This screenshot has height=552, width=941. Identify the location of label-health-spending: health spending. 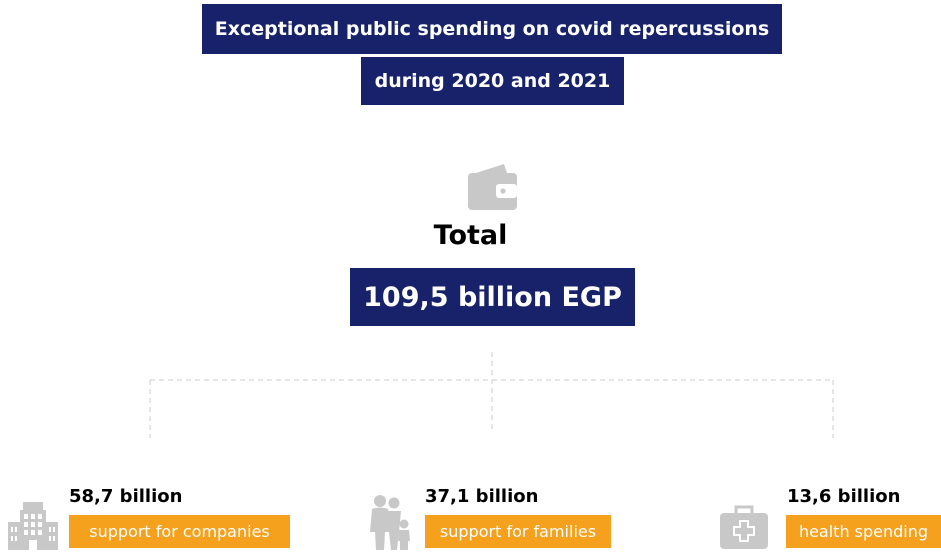
(863, 531).